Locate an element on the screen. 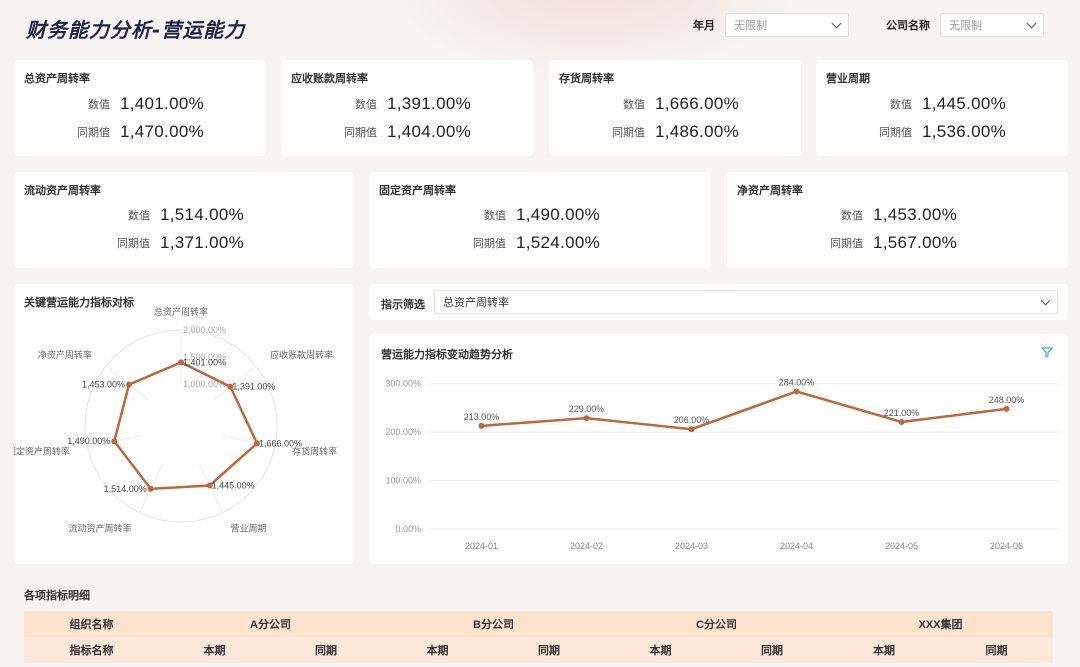  page-title: 财务能力分析-营运能力 is located at coordinates (136, 30).